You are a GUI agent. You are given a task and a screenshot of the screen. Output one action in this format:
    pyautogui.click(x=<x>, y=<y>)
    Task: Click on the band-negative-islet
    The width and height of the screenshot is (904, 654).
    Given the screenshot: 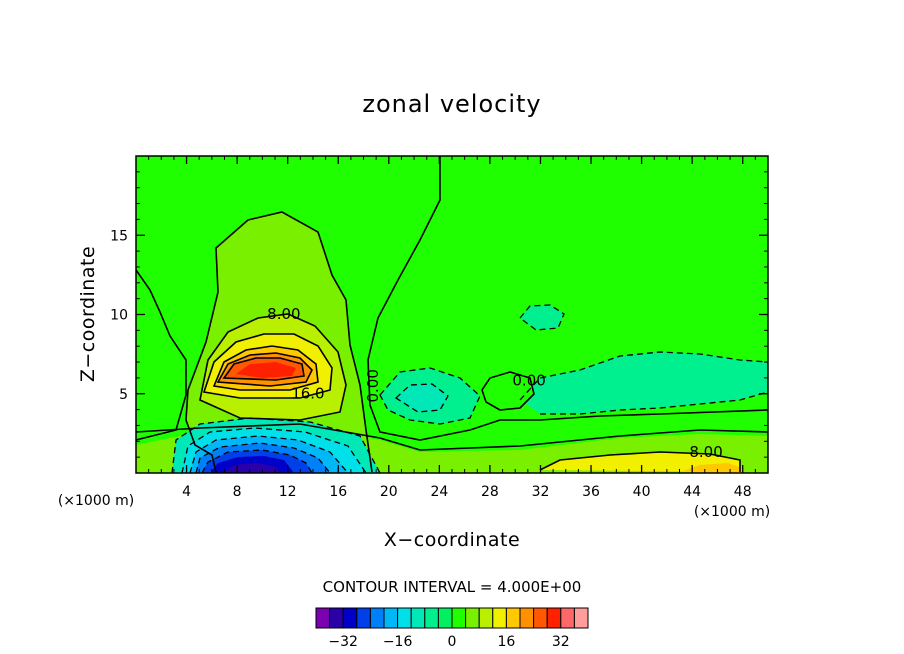 What is the action you would take?
    pyautogui.click(x=542, y=317)
    